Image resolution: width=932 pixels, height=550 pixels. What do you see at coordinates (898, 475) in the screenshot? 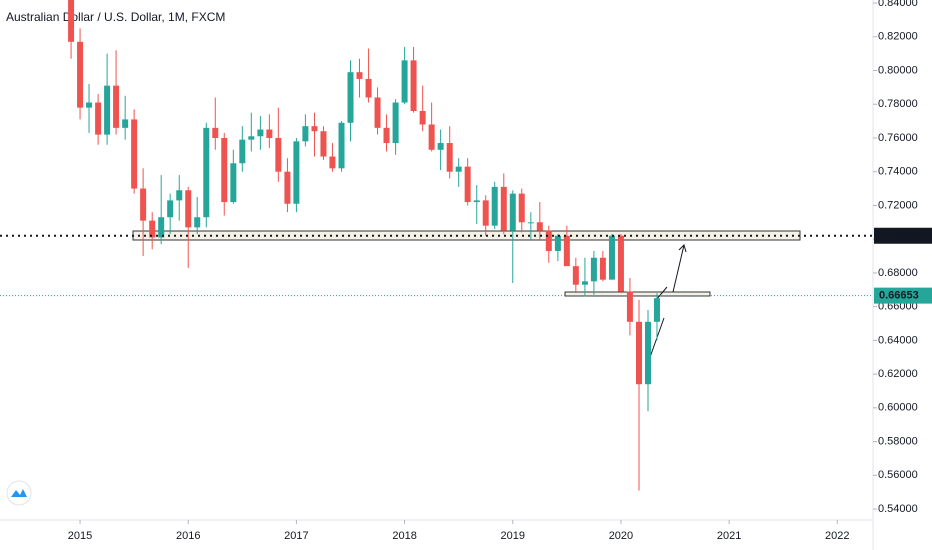
I see `y-tick-label: 0.56000` at bounding box center [898, 475].